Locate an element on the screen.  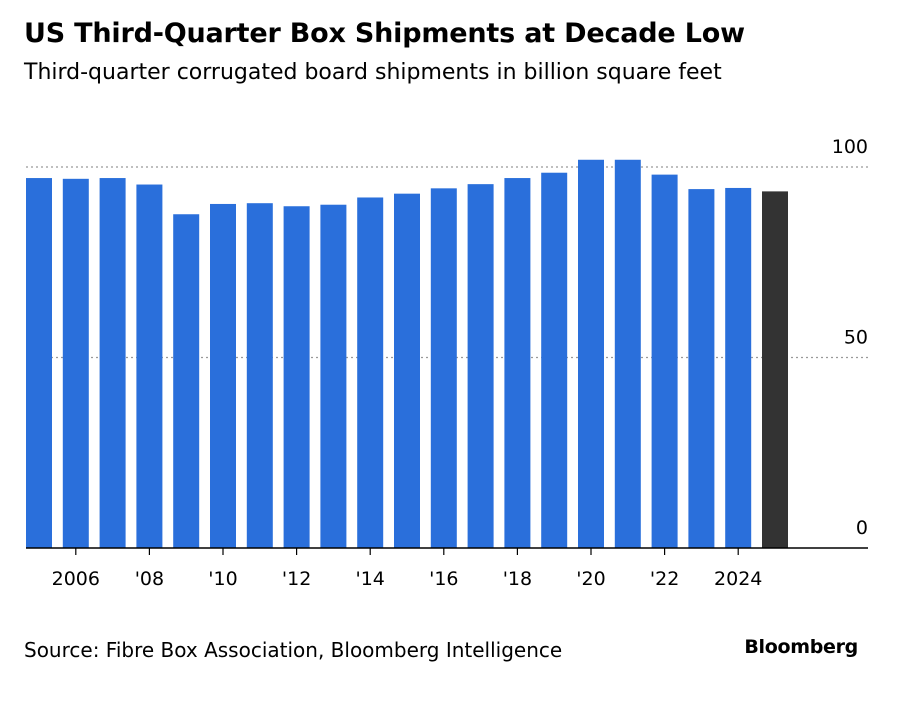
bar-2006 is located at coordinates (75, 363).